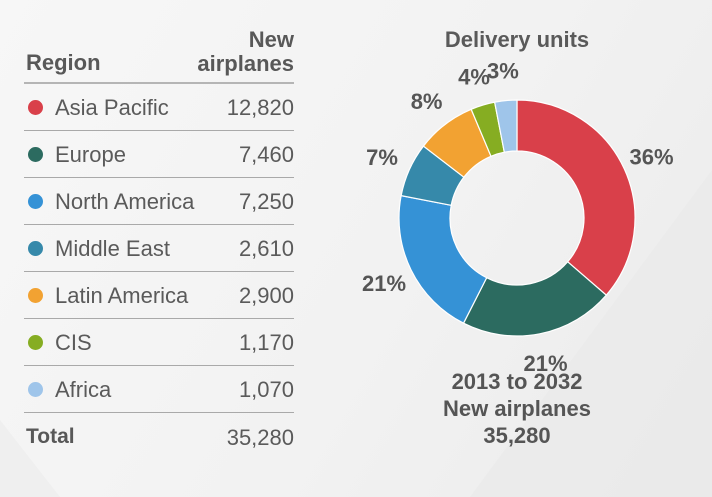 The width and height of the screenshot is (712, 497). I want to click on region-value: 7,460, so click(266, 154).